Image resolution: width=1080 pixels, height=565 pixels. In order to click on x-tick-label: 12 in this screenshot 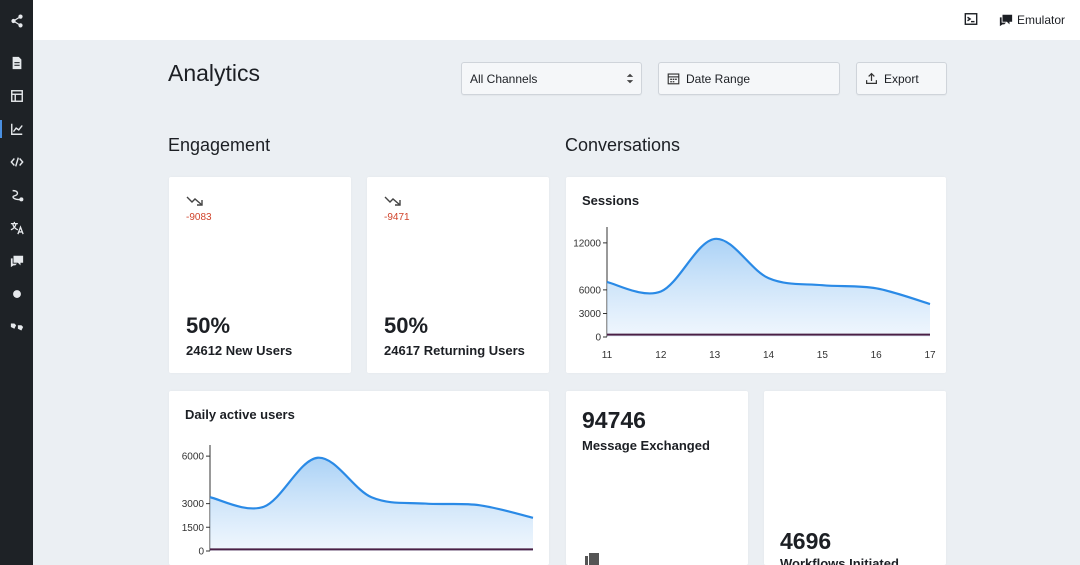, I will do `click(661, 355)`.